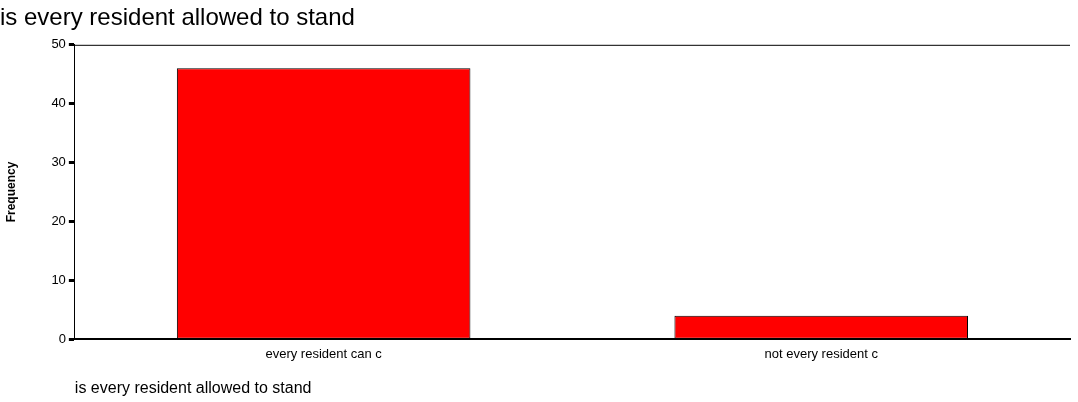  Describe the element at coordinates (58, 279) in the screenshot. I see `y-tick-label: 10` at that location.